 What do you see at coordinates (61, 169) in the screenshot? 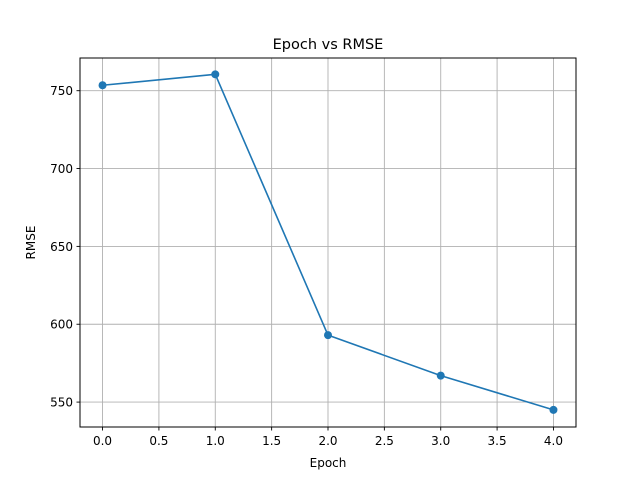
I see `y-tick-label: 700` at bounding box center [61, 169].